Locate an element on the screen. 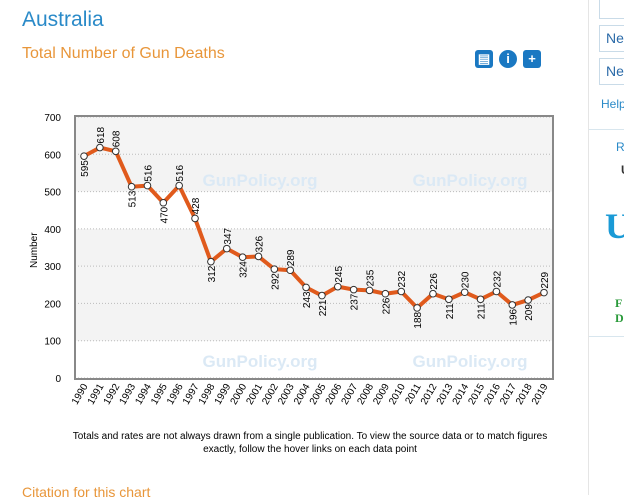 The image size is (624, 500). plus-icon: + is located at coordinates (532, 59).